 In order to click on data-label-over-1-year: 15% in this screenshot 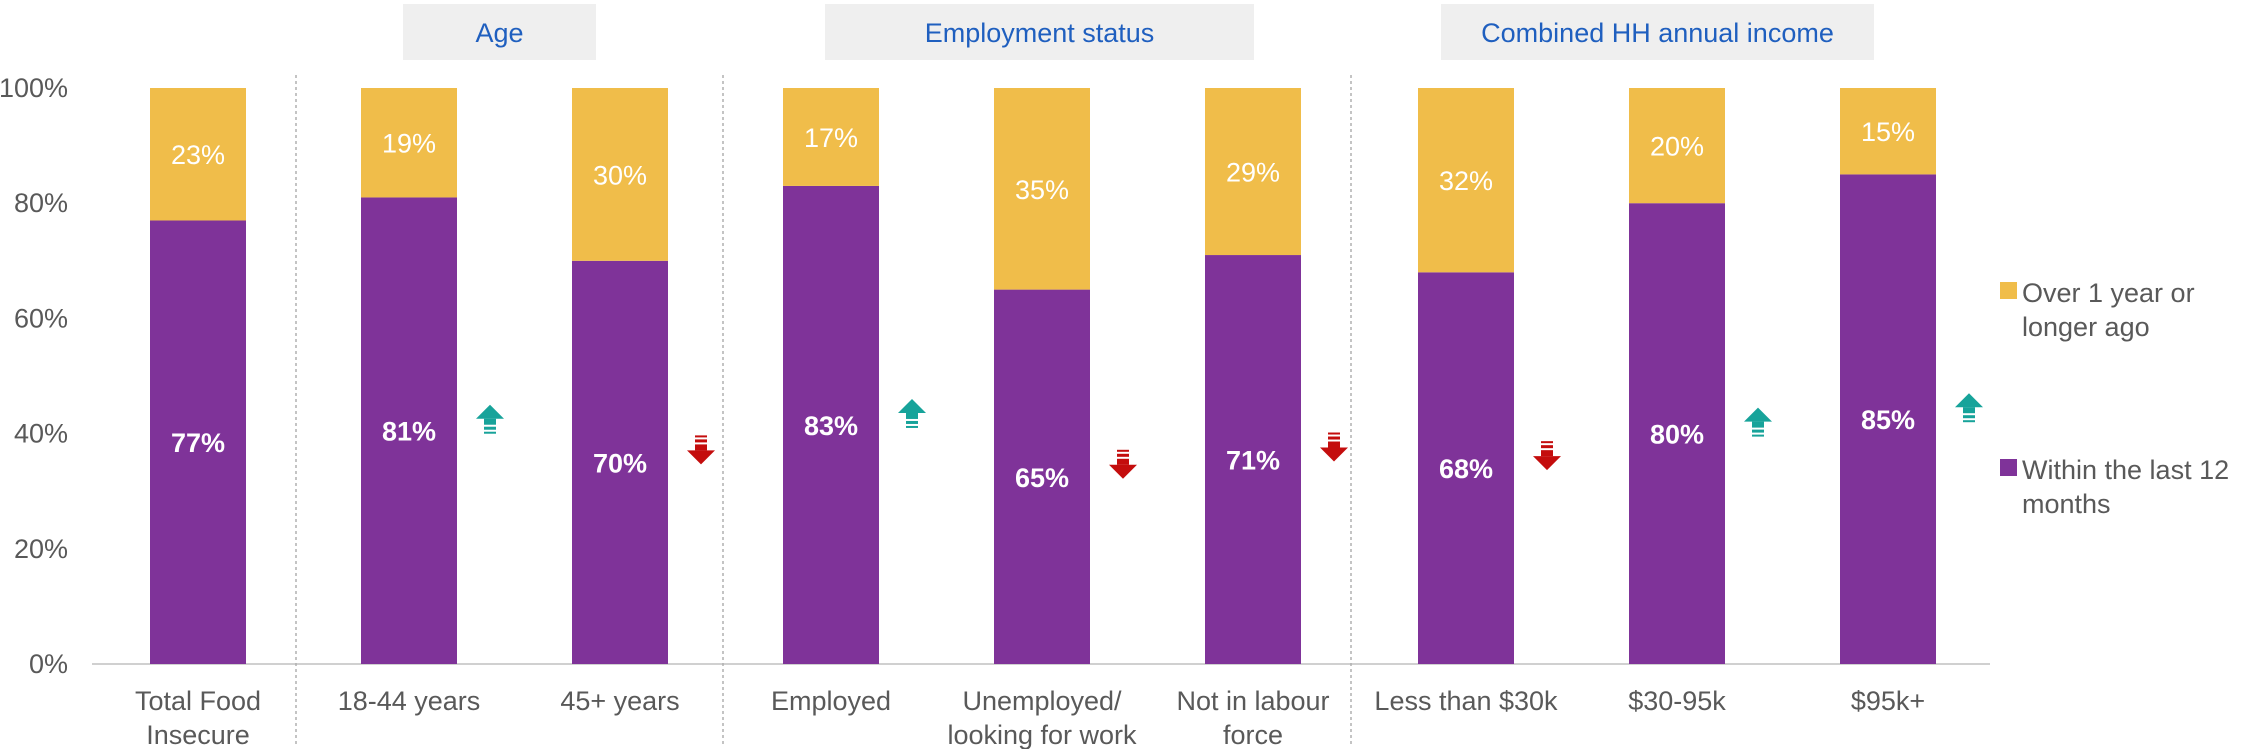, I will do `click(1888, 132)`.